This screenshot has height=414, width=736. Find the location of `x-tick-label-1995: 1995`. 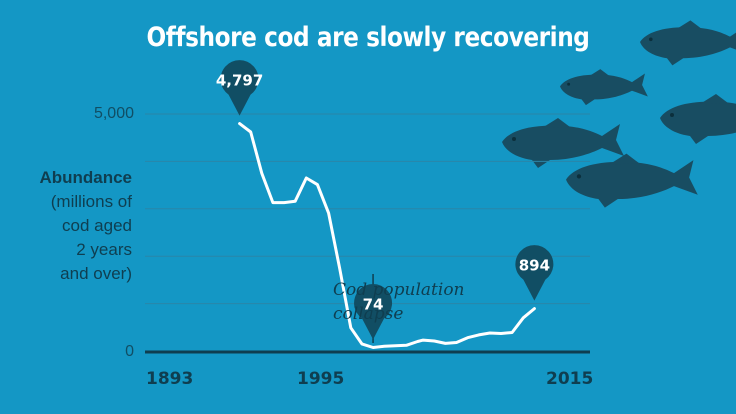

x-tick-label-1995: 1995 is located at coordinates (321, 379).